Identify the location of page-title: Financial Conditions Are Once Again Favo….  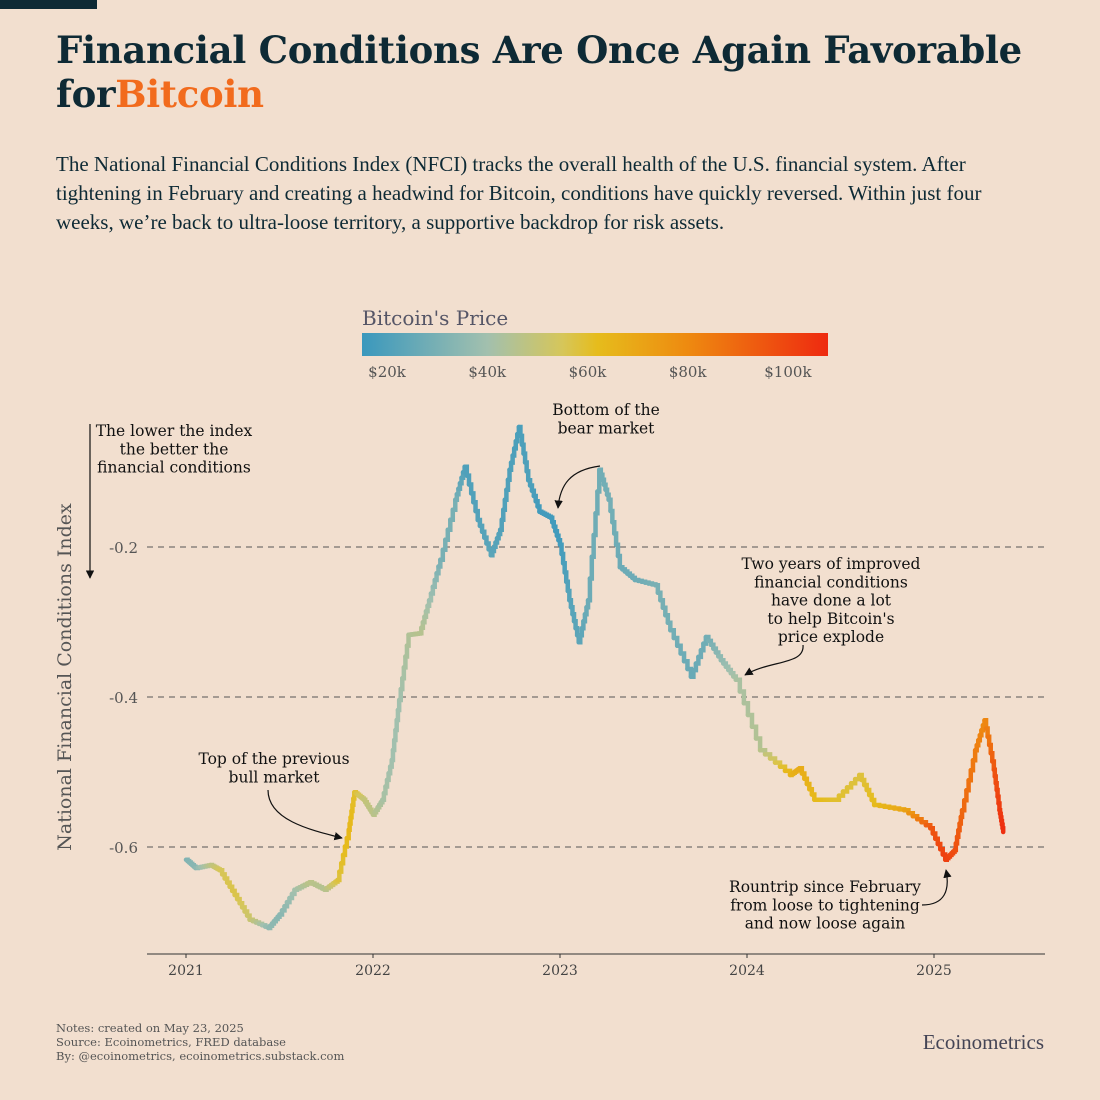
(576, 72).